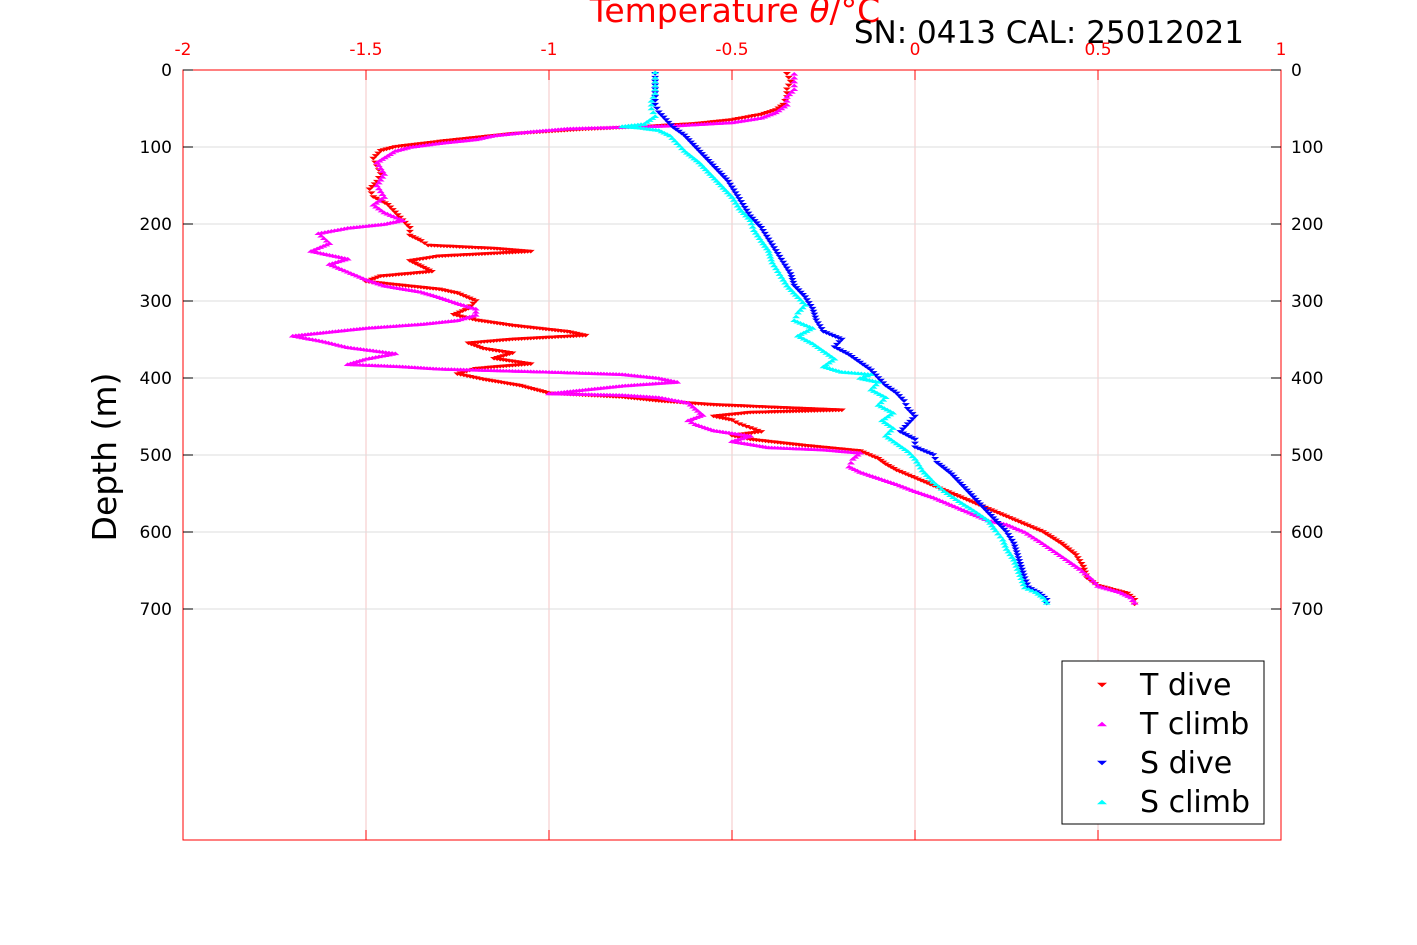 Image resolution: width=1417 pixels, height=945 pixels. What do you see at coordinates (699, 15) in the screenshot?
I see `x-axis-title-text: Temperature` at bounding box center [699, 15].